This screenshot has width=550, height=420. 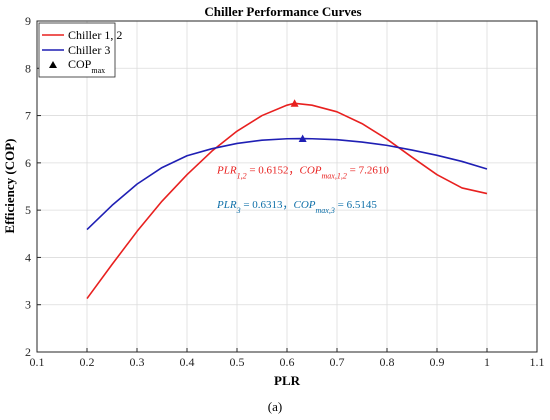 What do you see at coordinates (28, 68) in the screenshot?
I see `y-tick-label: 8` at bounding box center [28, 68].